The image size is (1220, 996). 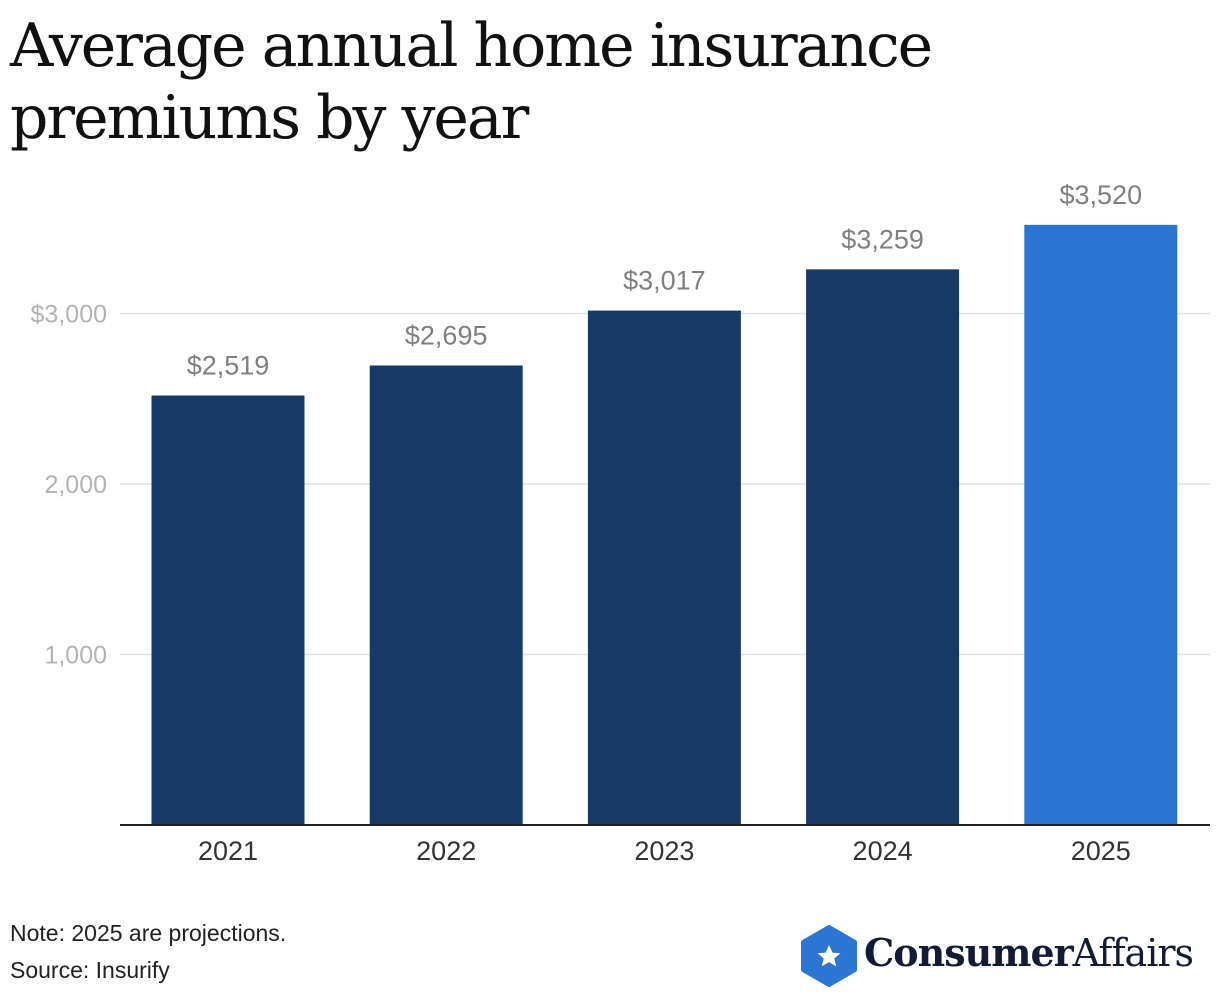 I want to click on y-tick-label: 1,000, so click(x=75, y=656).